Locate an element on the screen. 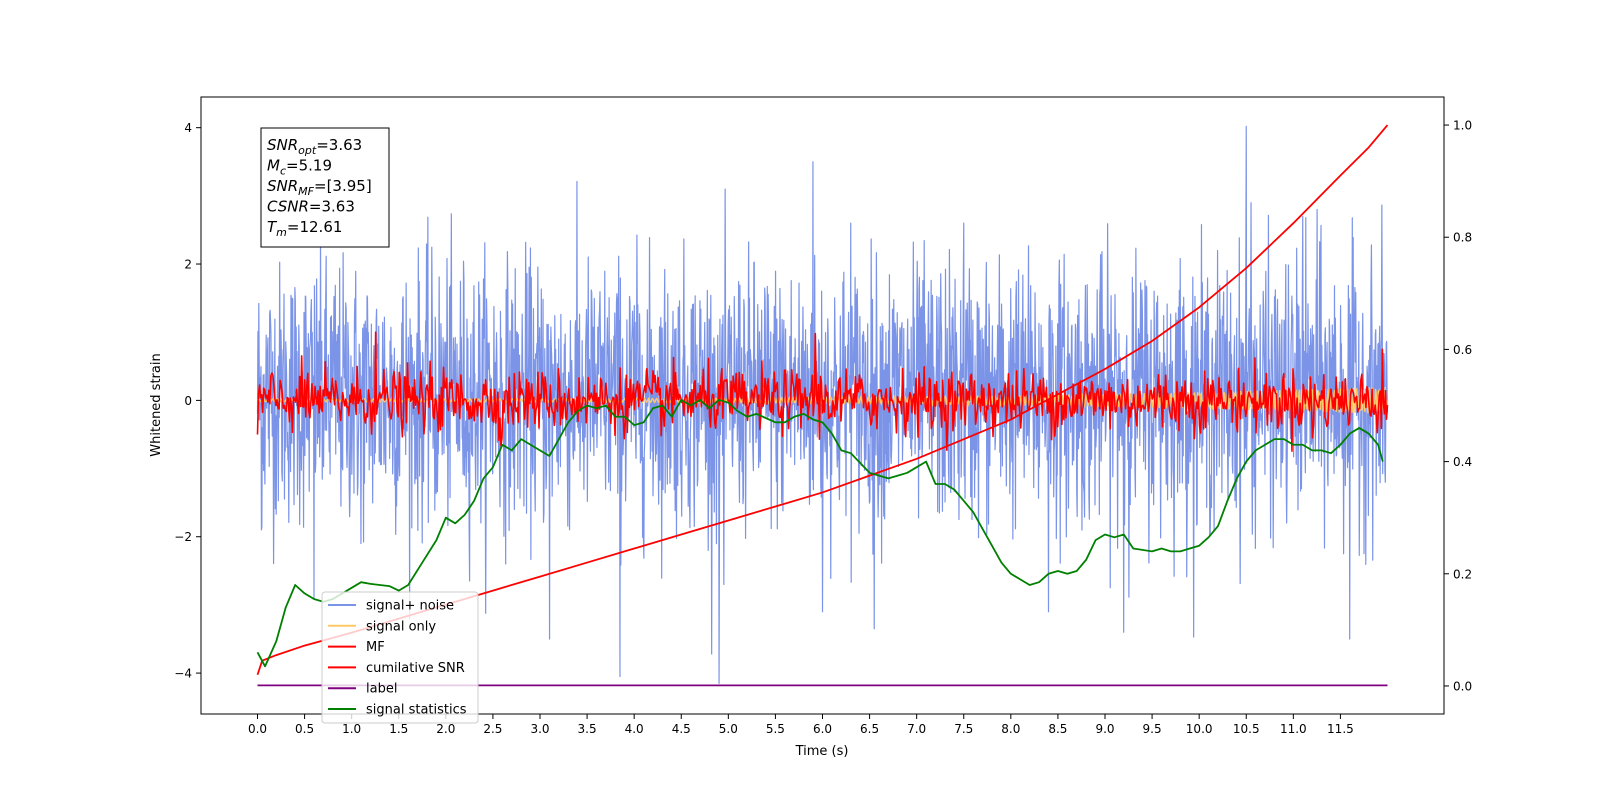 This screenshot has height=800, width=1600. x-tick-label: 4.0 is located at coordinates (634, 729).